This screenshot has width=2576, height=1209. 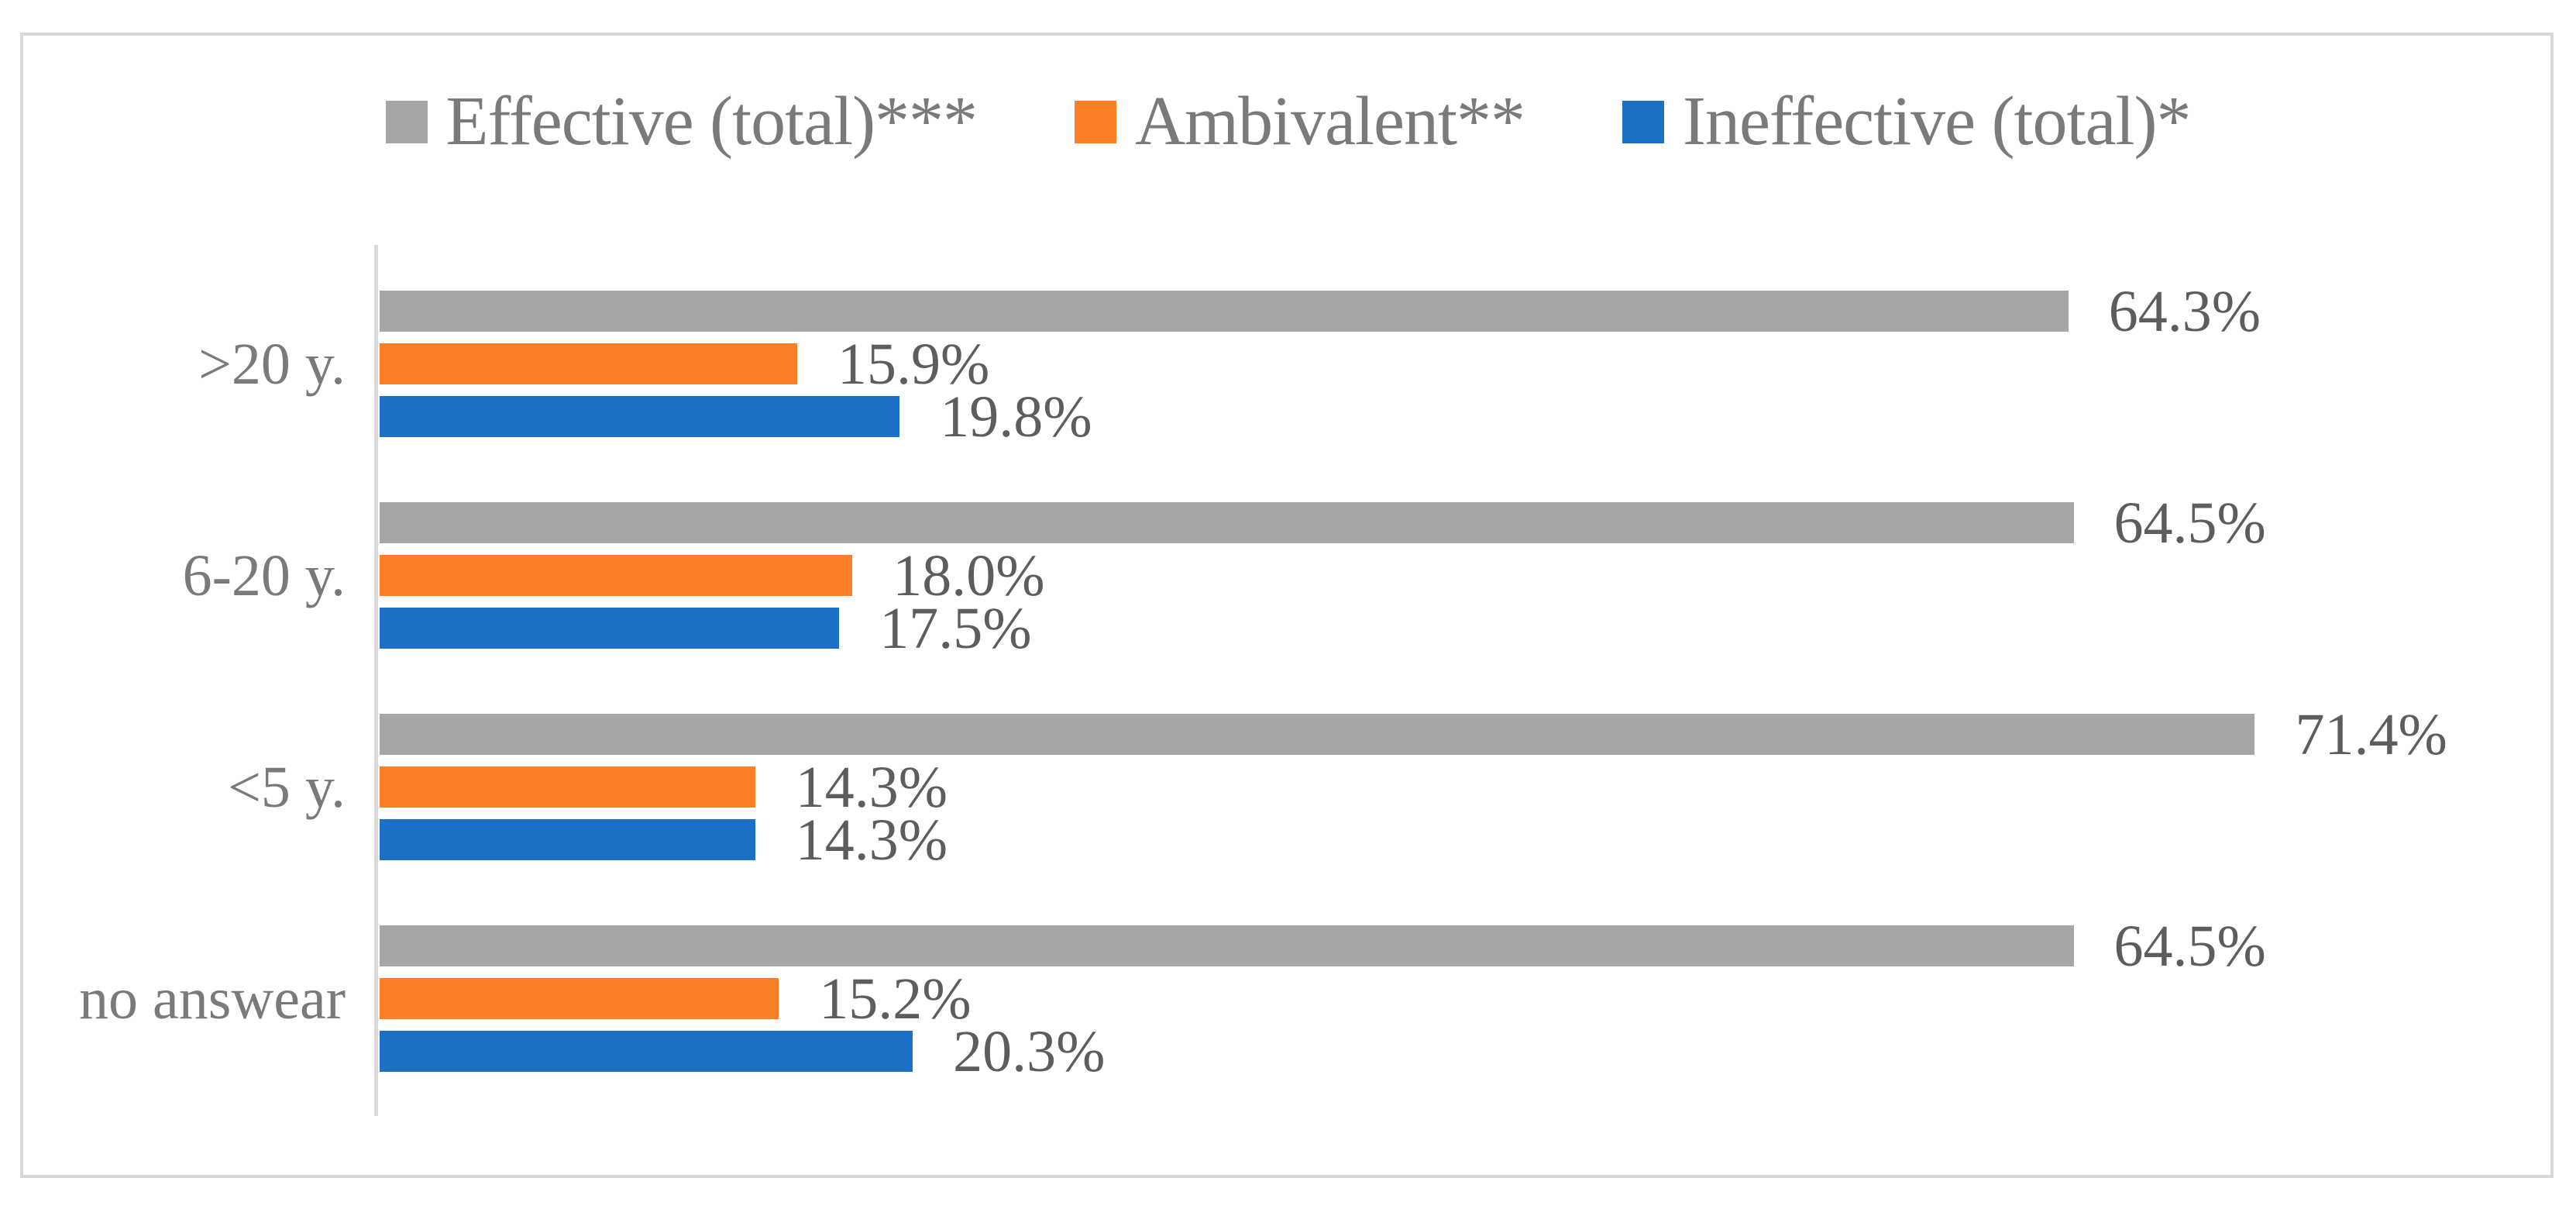 I want to click on legend-item-ineffective-total: Ineffective (total)*, so click(x=1906, y=122).